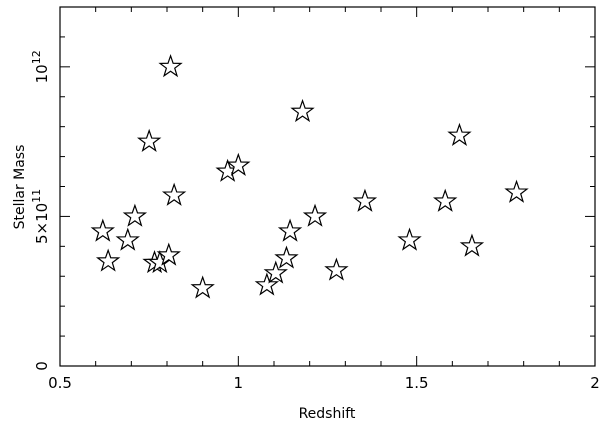 The height and width of the screenshot is (426, 603). I want to click on y-tick-label: 0, so click(42, 366).